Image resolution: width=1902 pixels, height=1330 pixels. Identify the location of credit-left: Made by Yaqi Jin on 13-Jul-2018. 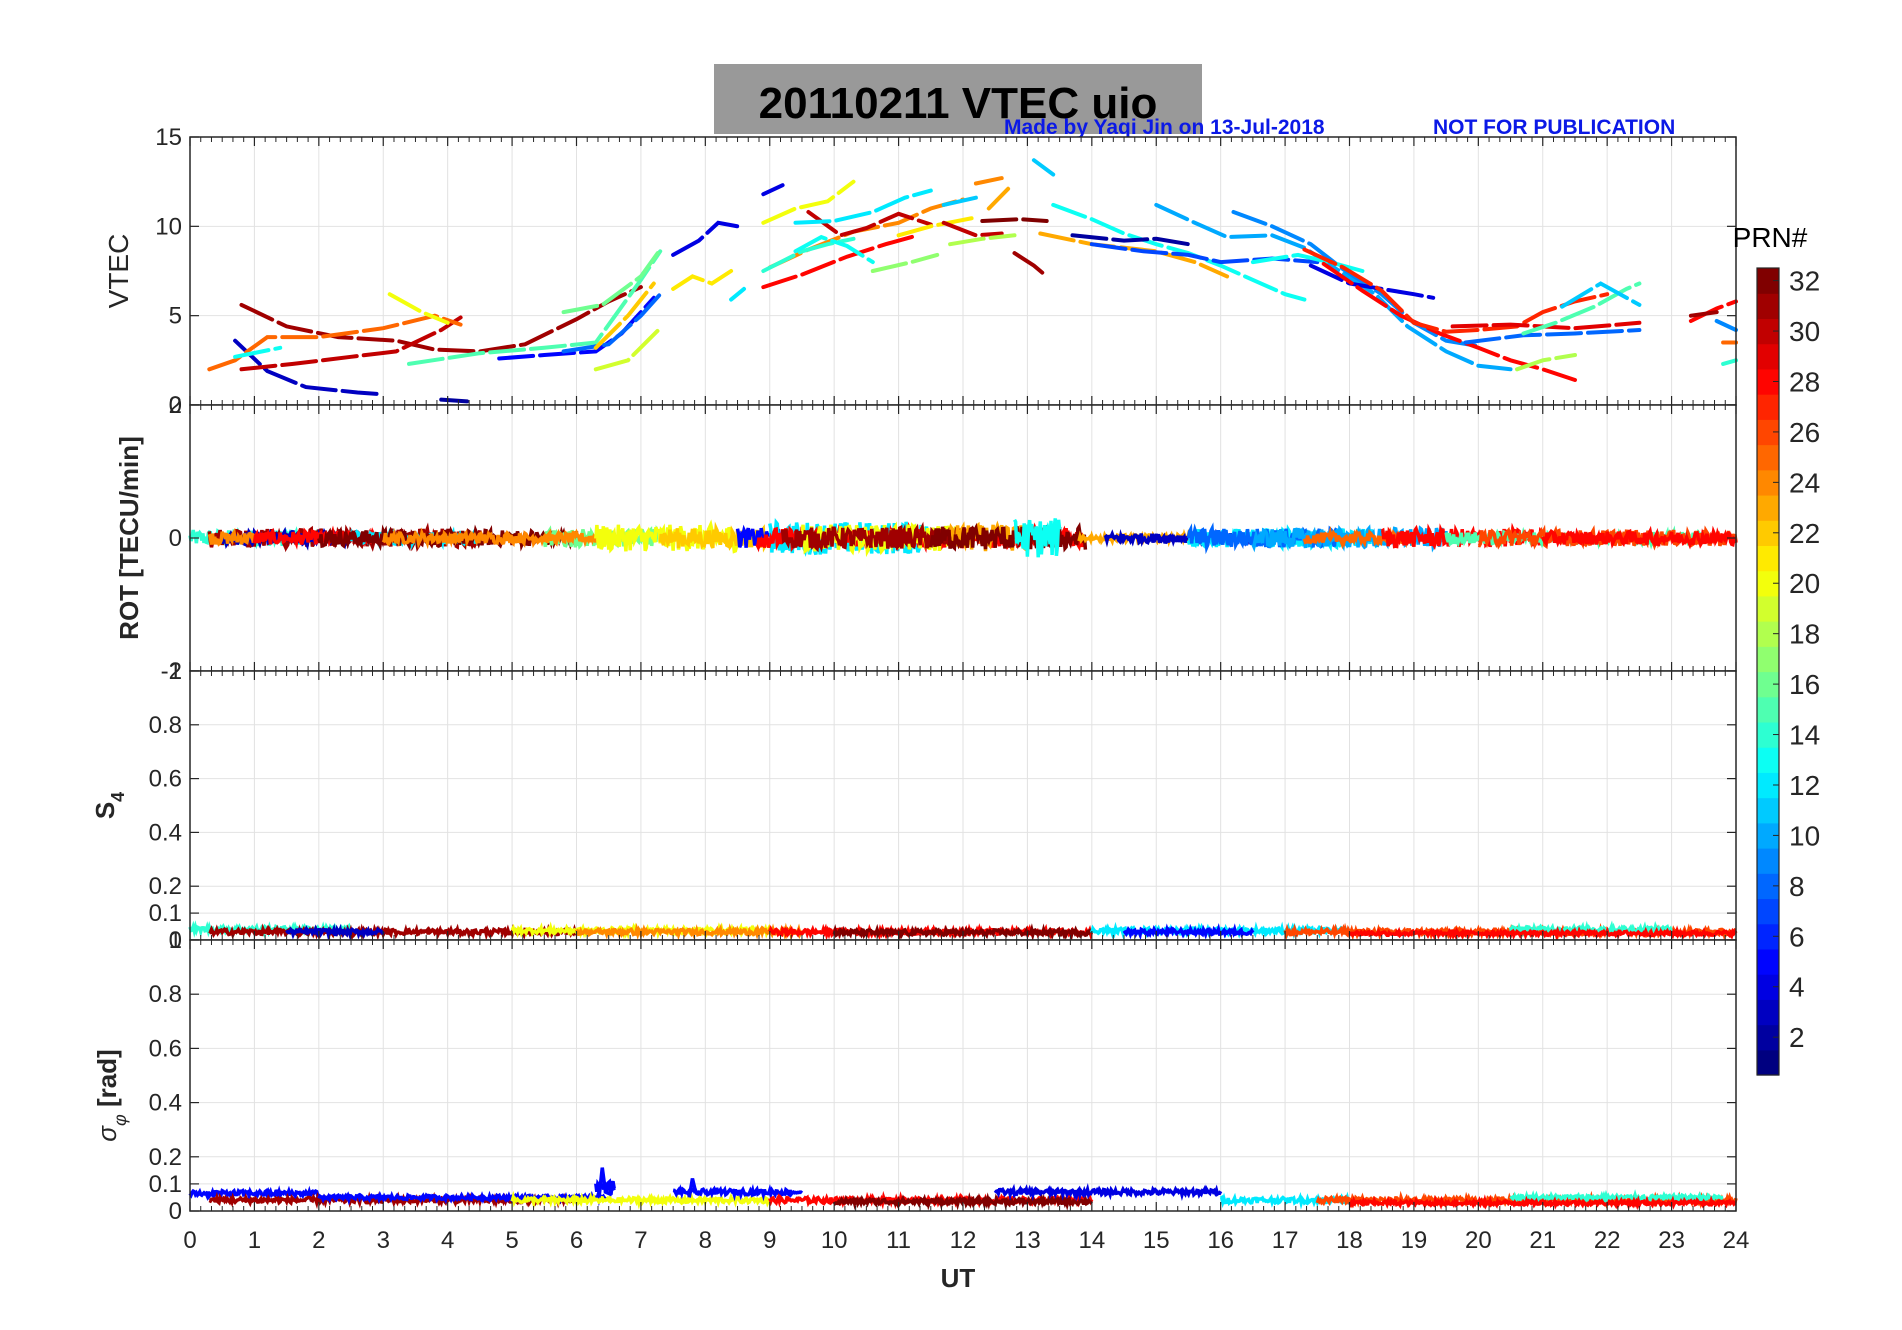
(1164, 127).